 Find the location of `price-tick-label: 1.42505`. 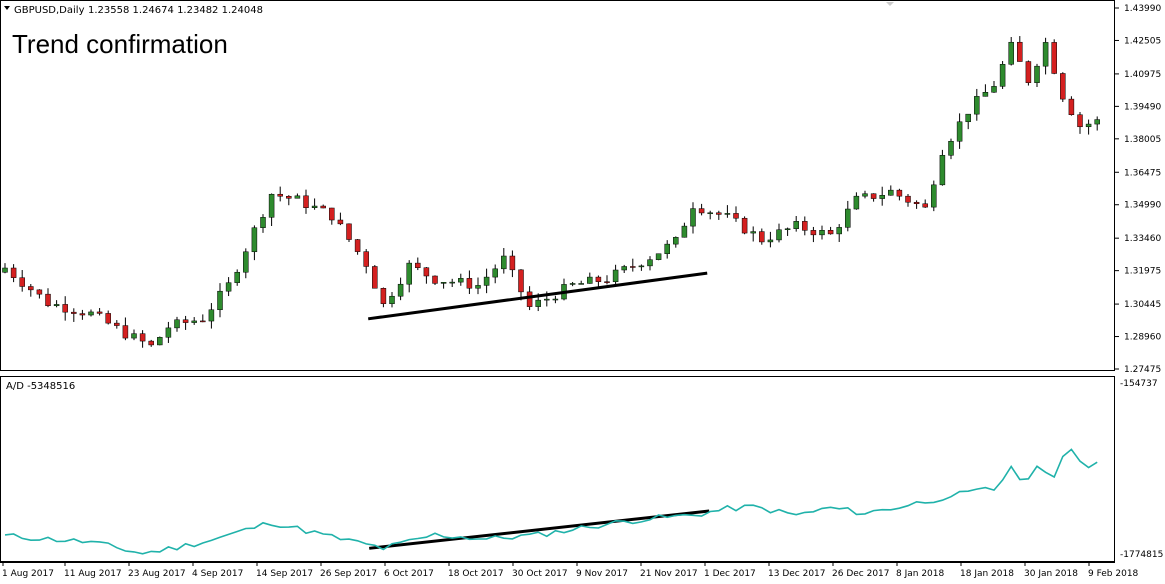

price-tick-label: 1.42505 is located at coordinates (1142, 41).